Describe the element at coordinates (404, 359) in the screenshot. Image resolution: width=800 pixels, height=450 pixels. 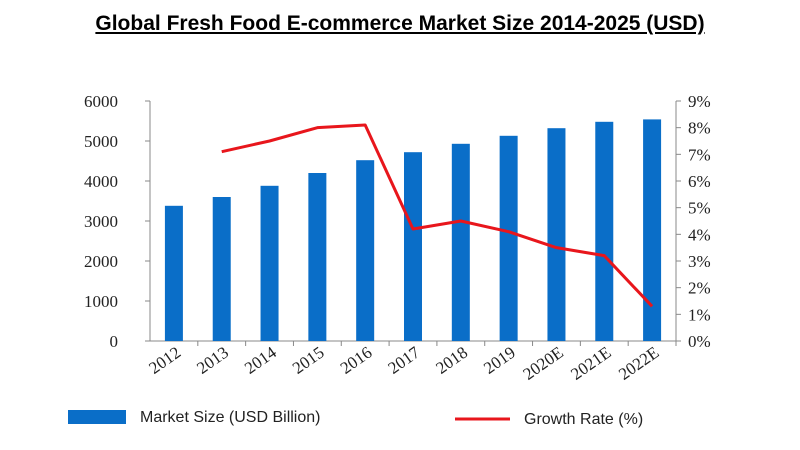
I see `x-tick-label: 2017` at that location.